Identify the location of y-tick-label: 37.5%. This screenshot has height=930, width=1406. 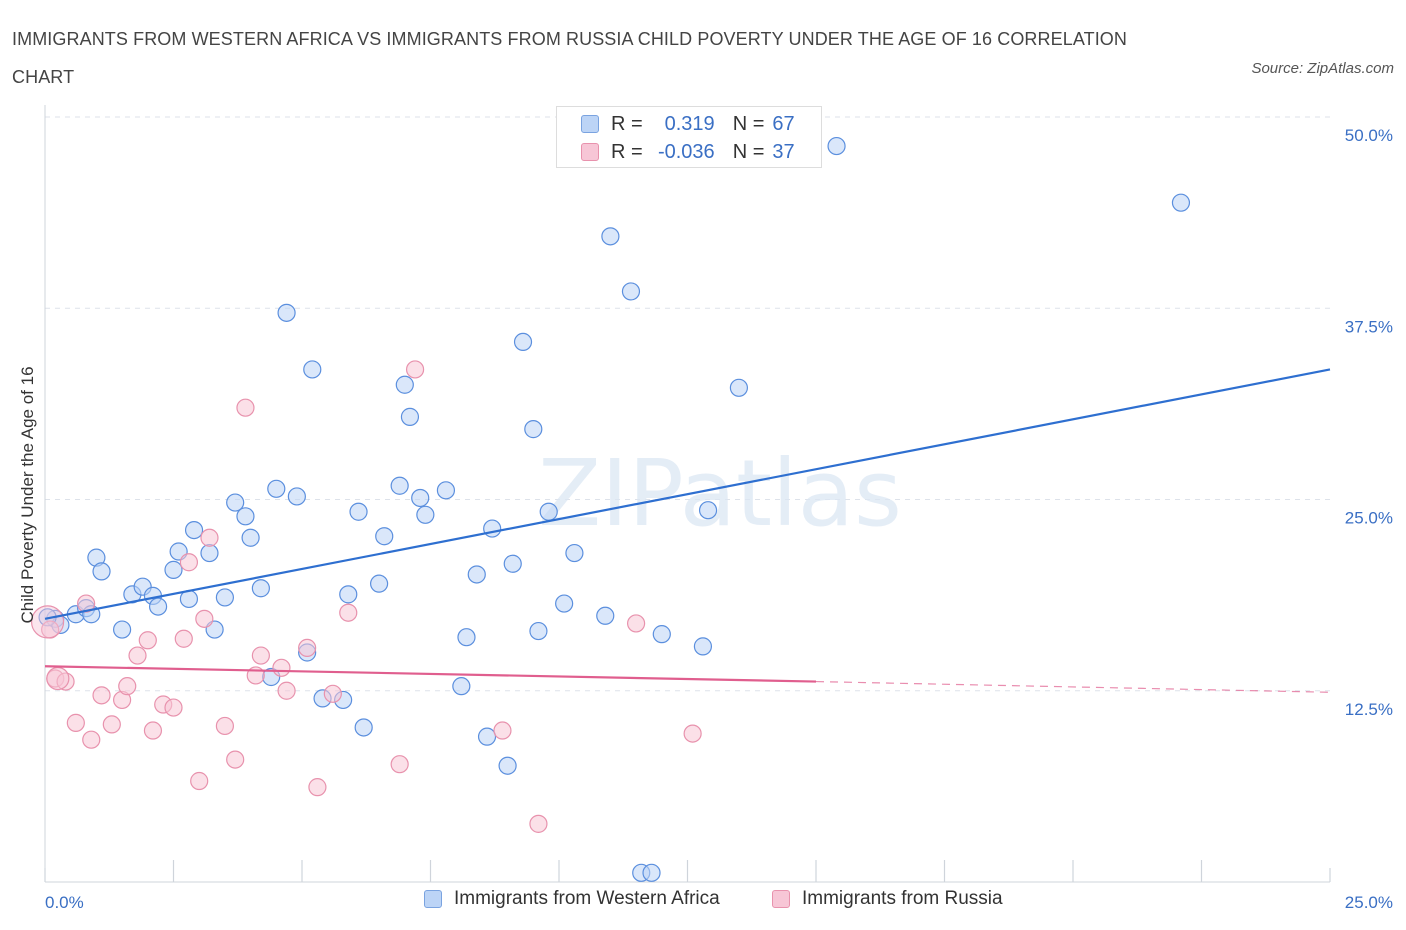
(1369, 326).